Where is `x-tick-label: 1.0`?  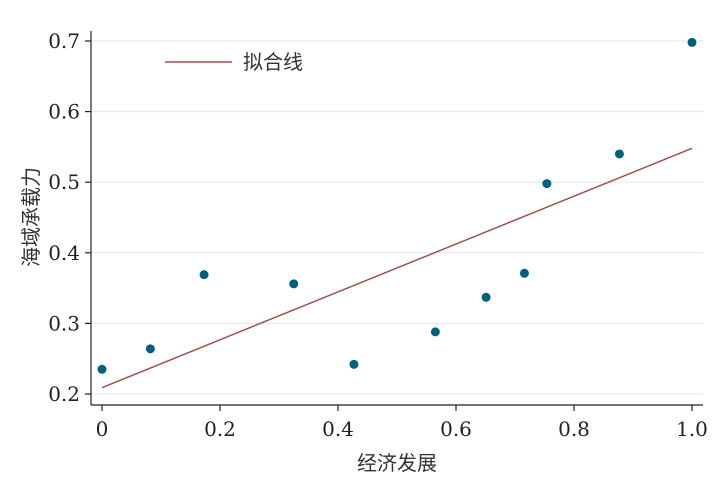
x-tick-label: 1.0 is located at coordinates (692, 429).